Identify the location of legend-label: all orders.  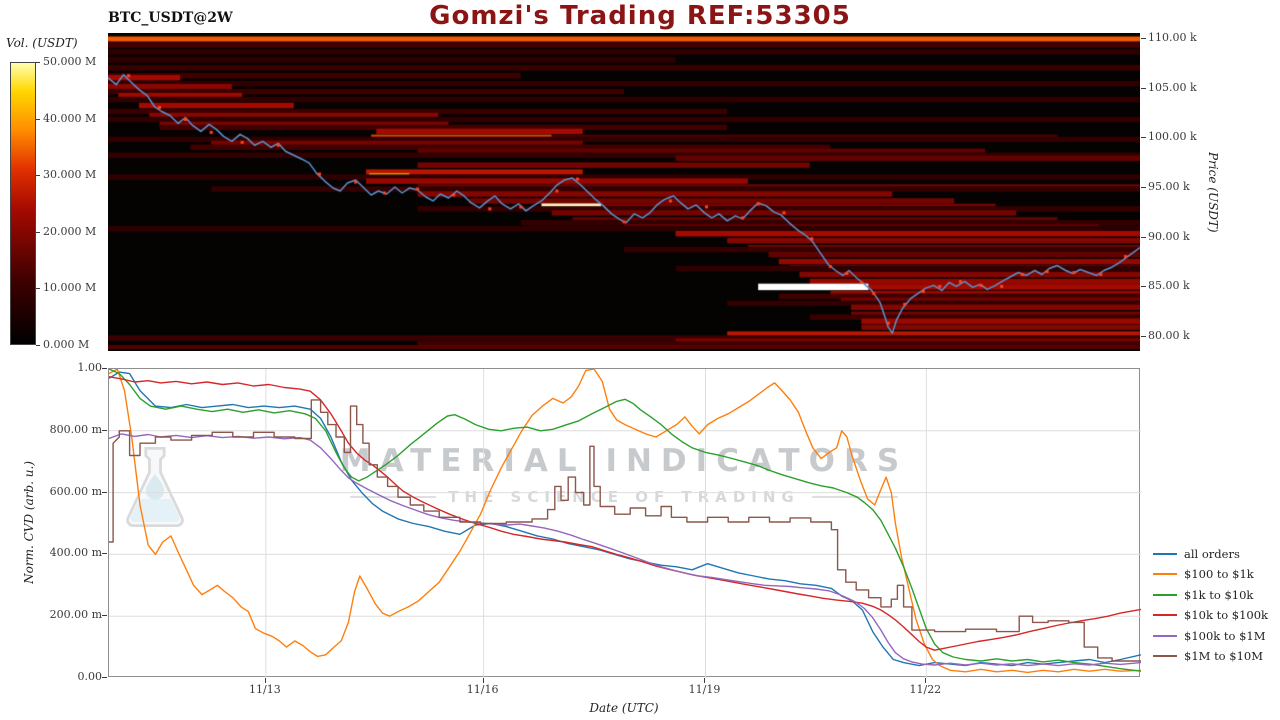
(1212, 553).